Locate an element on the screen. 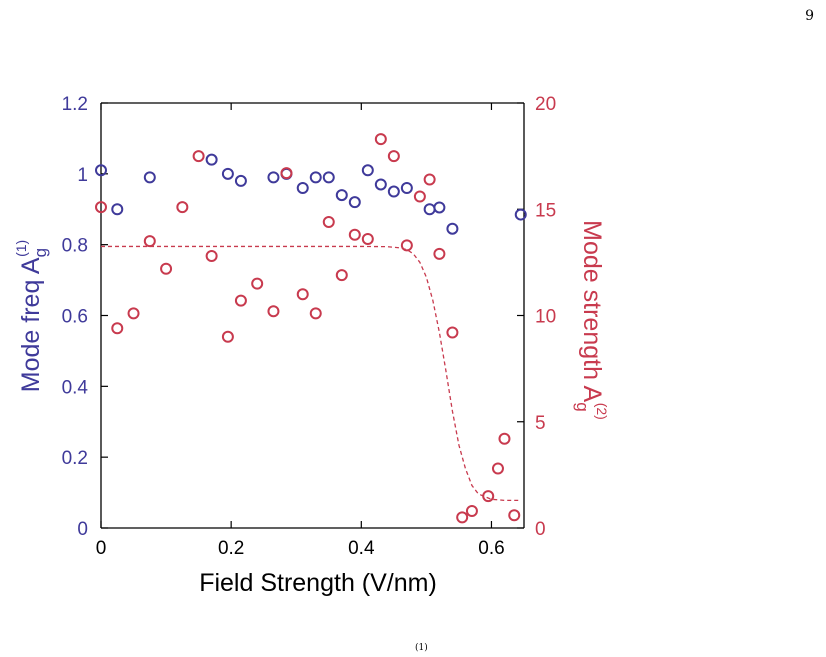  right-y-axis-label: Mode strength Ag (2) is located at coordinates (591, 320).